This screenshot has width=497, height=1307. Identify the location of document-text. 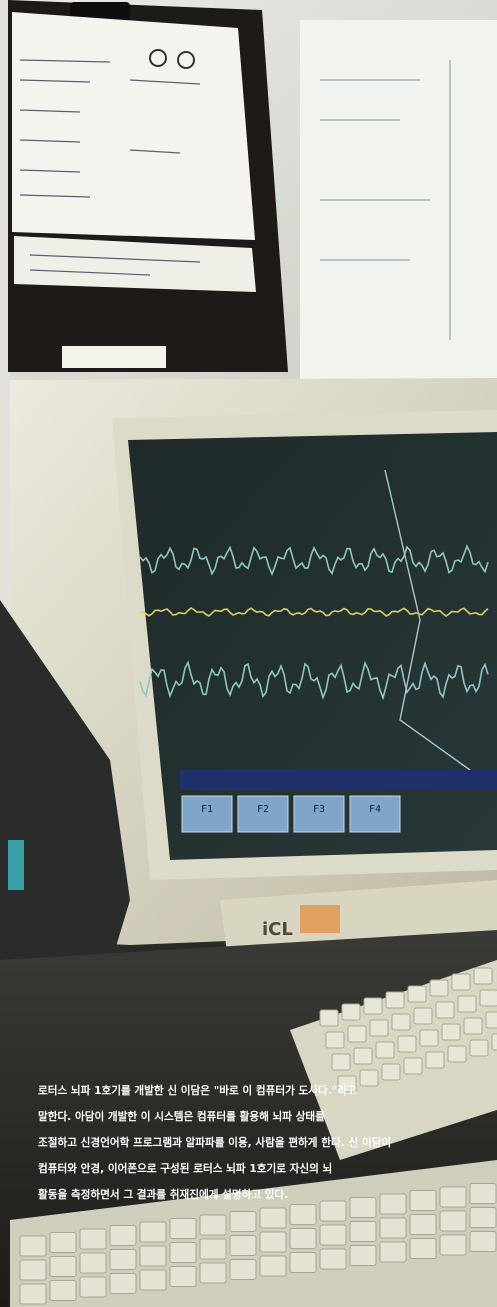
(110, 167).